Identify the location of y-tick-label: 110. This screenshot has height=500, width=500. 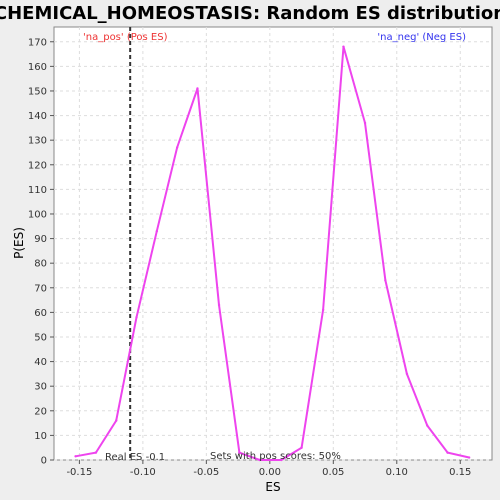
(37, 190).